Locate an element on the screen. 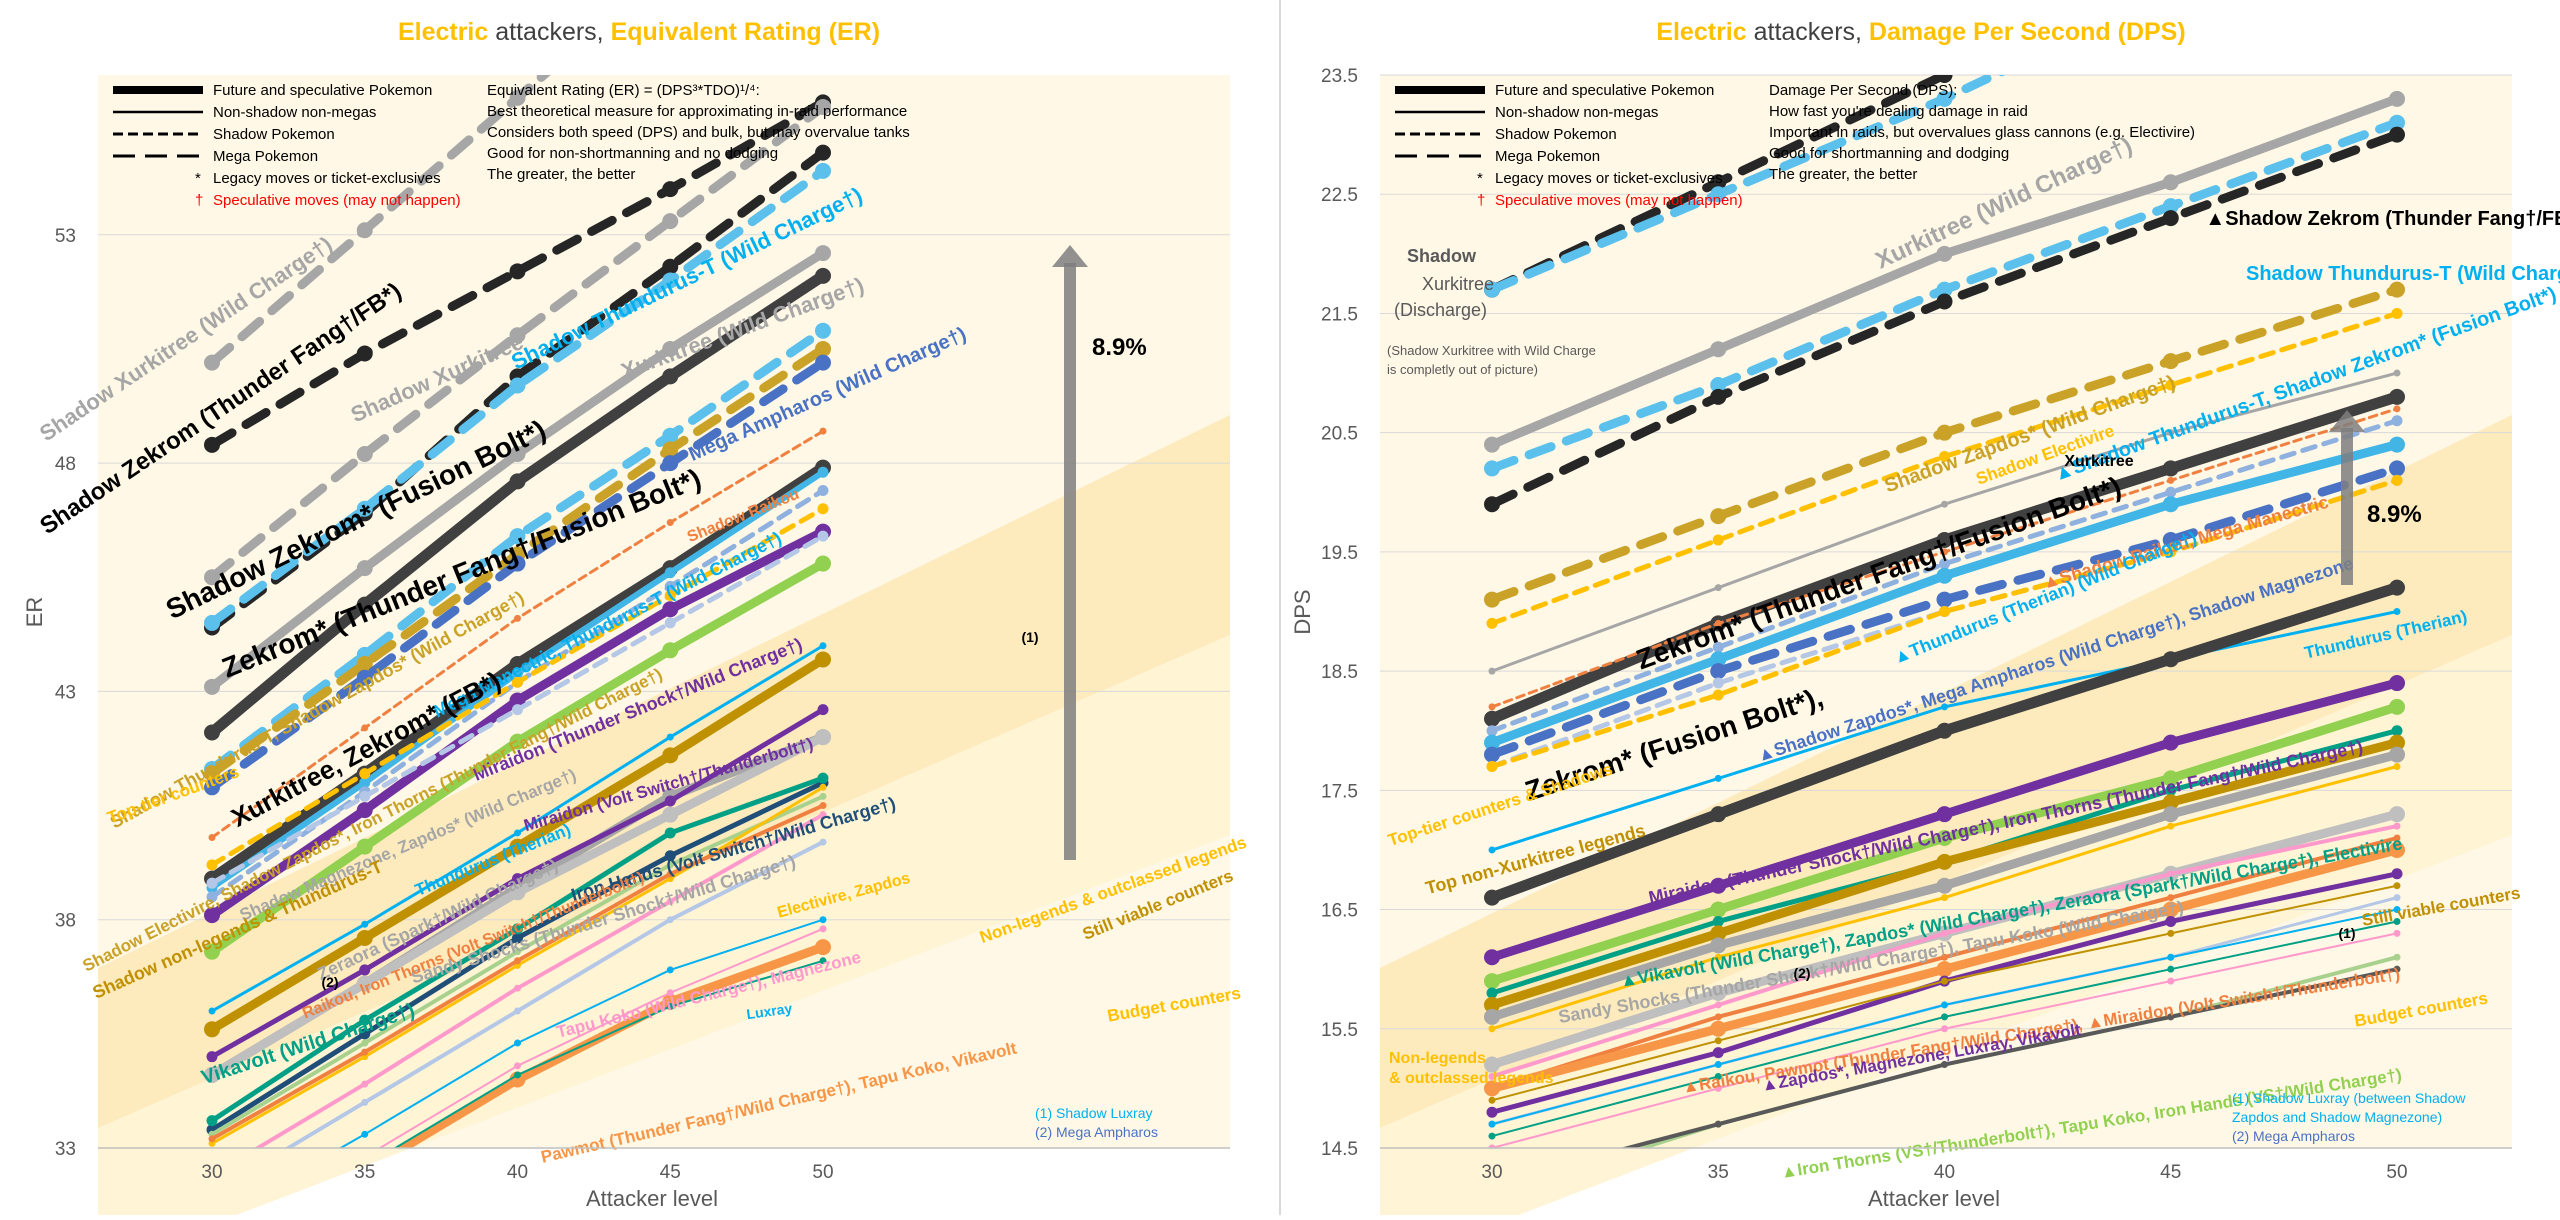 The width and height of the screenshot is (2560, 1220). footnote: Zapdos and Shadow Magnezone) is located at coordinates (2337, 1117).